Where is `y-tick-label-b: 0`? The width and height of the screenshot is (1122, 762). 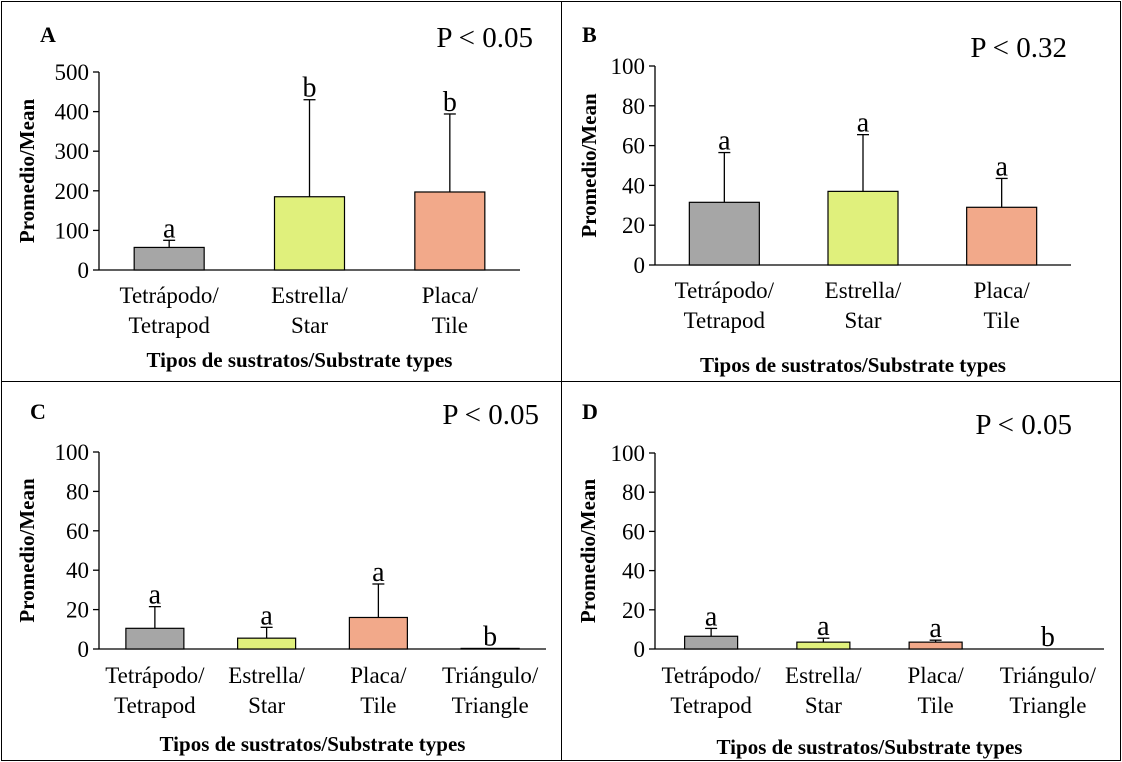 y-tick-label-b: 0 is located at coordinates (640, 265).